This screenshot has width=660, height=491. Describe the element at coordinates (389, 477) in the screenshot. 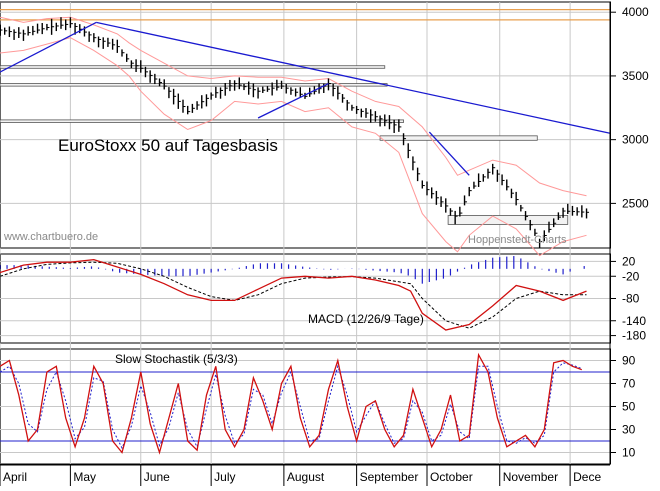

I see `month-label: September` at that location.